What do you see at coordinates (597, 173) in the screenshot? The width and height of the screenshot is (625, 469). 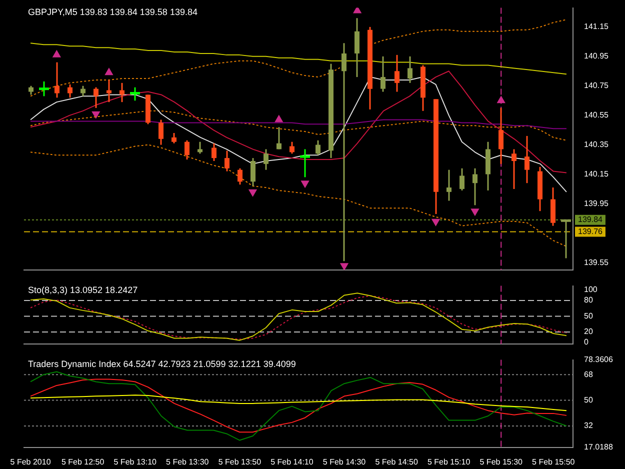 I see `y-tick-label: 140.15` at bounding box center [597, 173].